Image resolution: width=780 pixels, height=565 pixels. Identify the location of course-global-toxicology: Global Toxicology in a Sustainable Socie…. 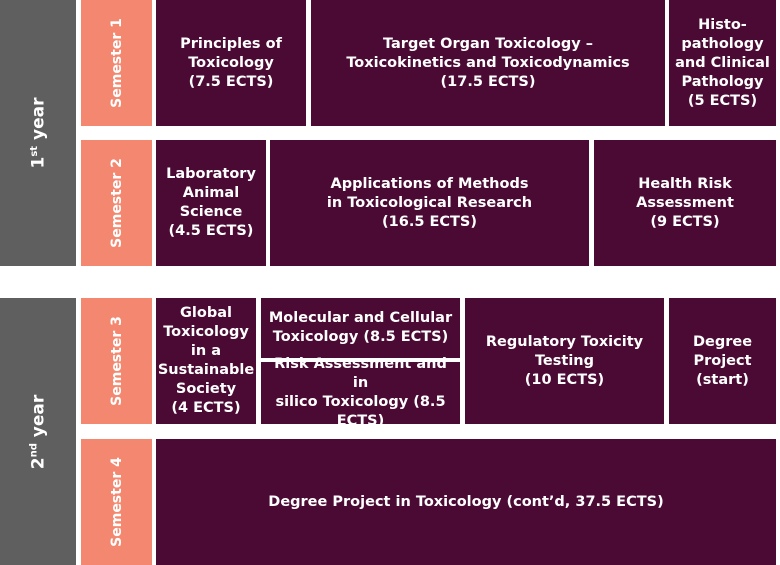
(206, 361).